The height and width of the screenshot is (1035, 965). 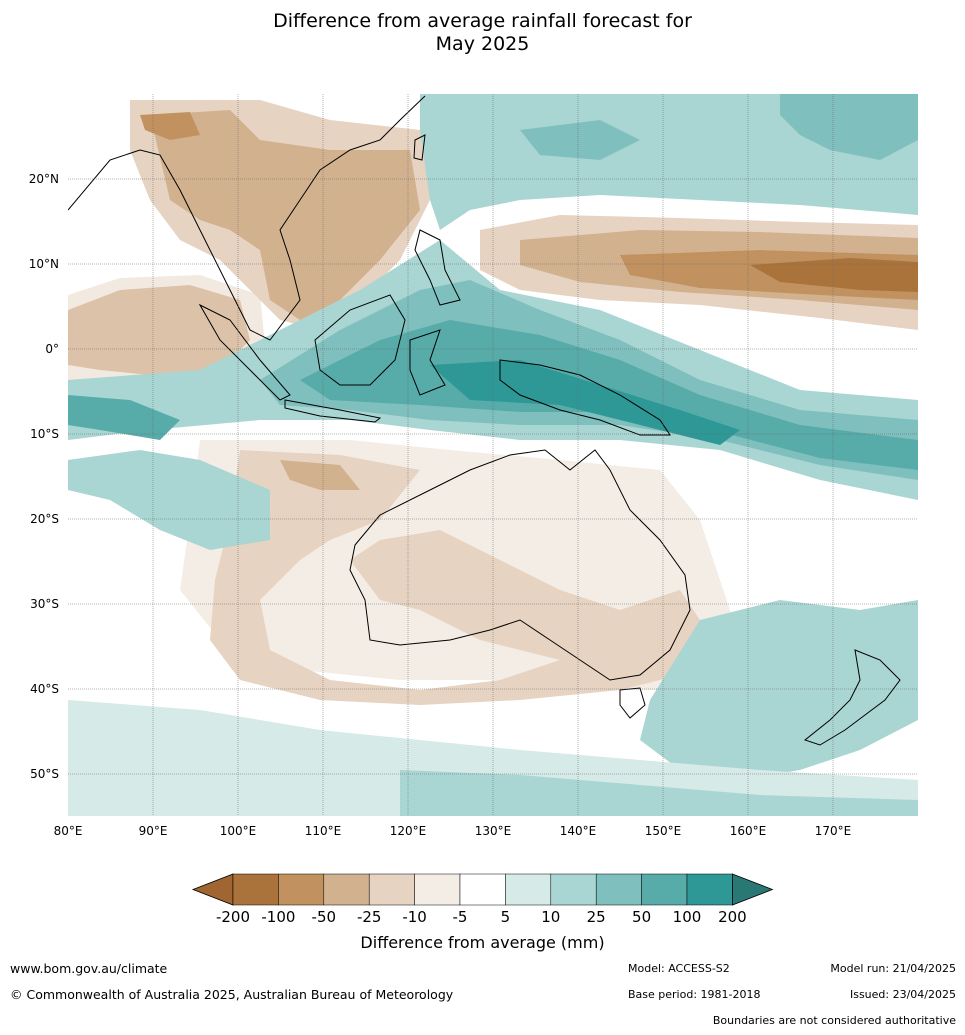 I want to click on lat-label: 10°S, so click(x=44, y=434).